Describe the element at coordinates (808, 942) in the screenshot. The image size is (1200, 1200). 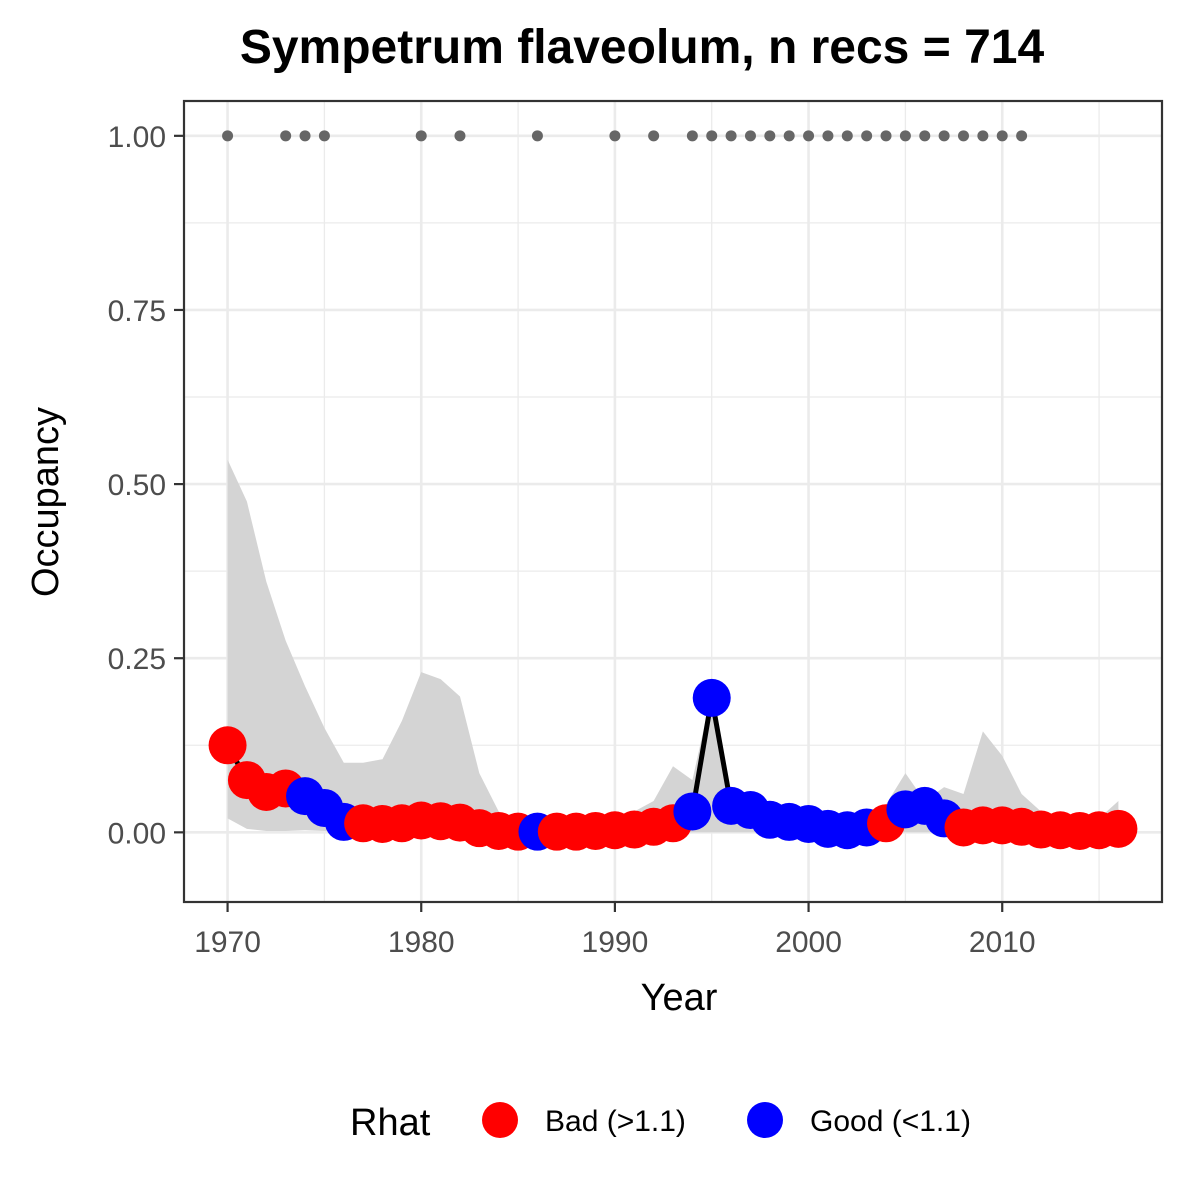
I see `x-tick-label: 2000` at that location.